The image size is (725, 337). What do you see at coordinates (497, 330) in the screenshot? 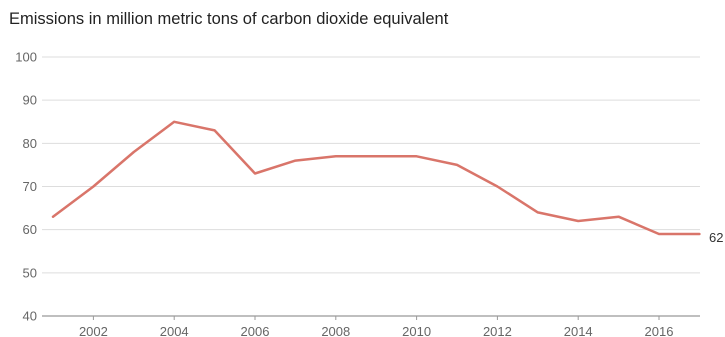
I see `x-tick-label: 2012` at bounding box center [497, 330].